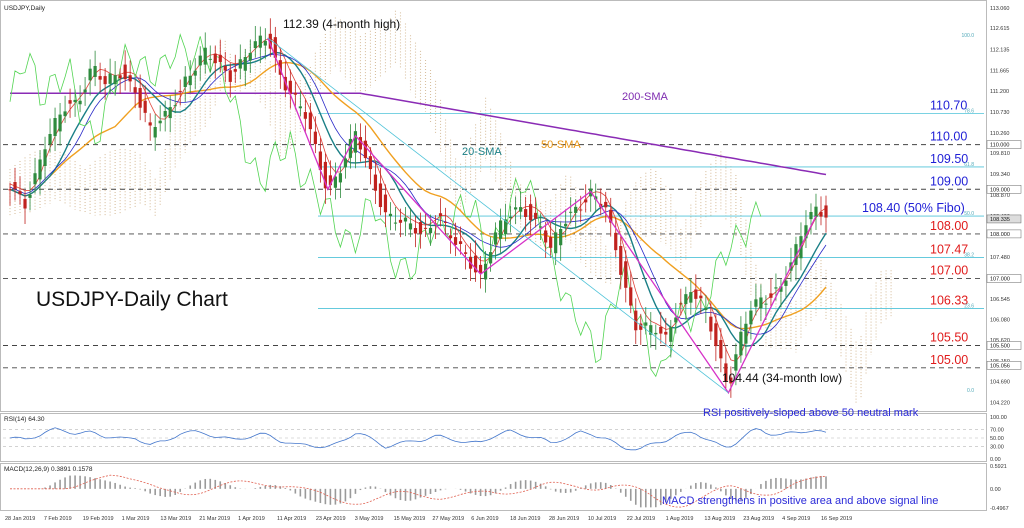 The height and width of the screenshot is (528, 1024). What do you see at coordinates (719, 519) in the screenshot?
I see `date-tick-label: 13 Aug 2019` at bounding box center [719, 519].